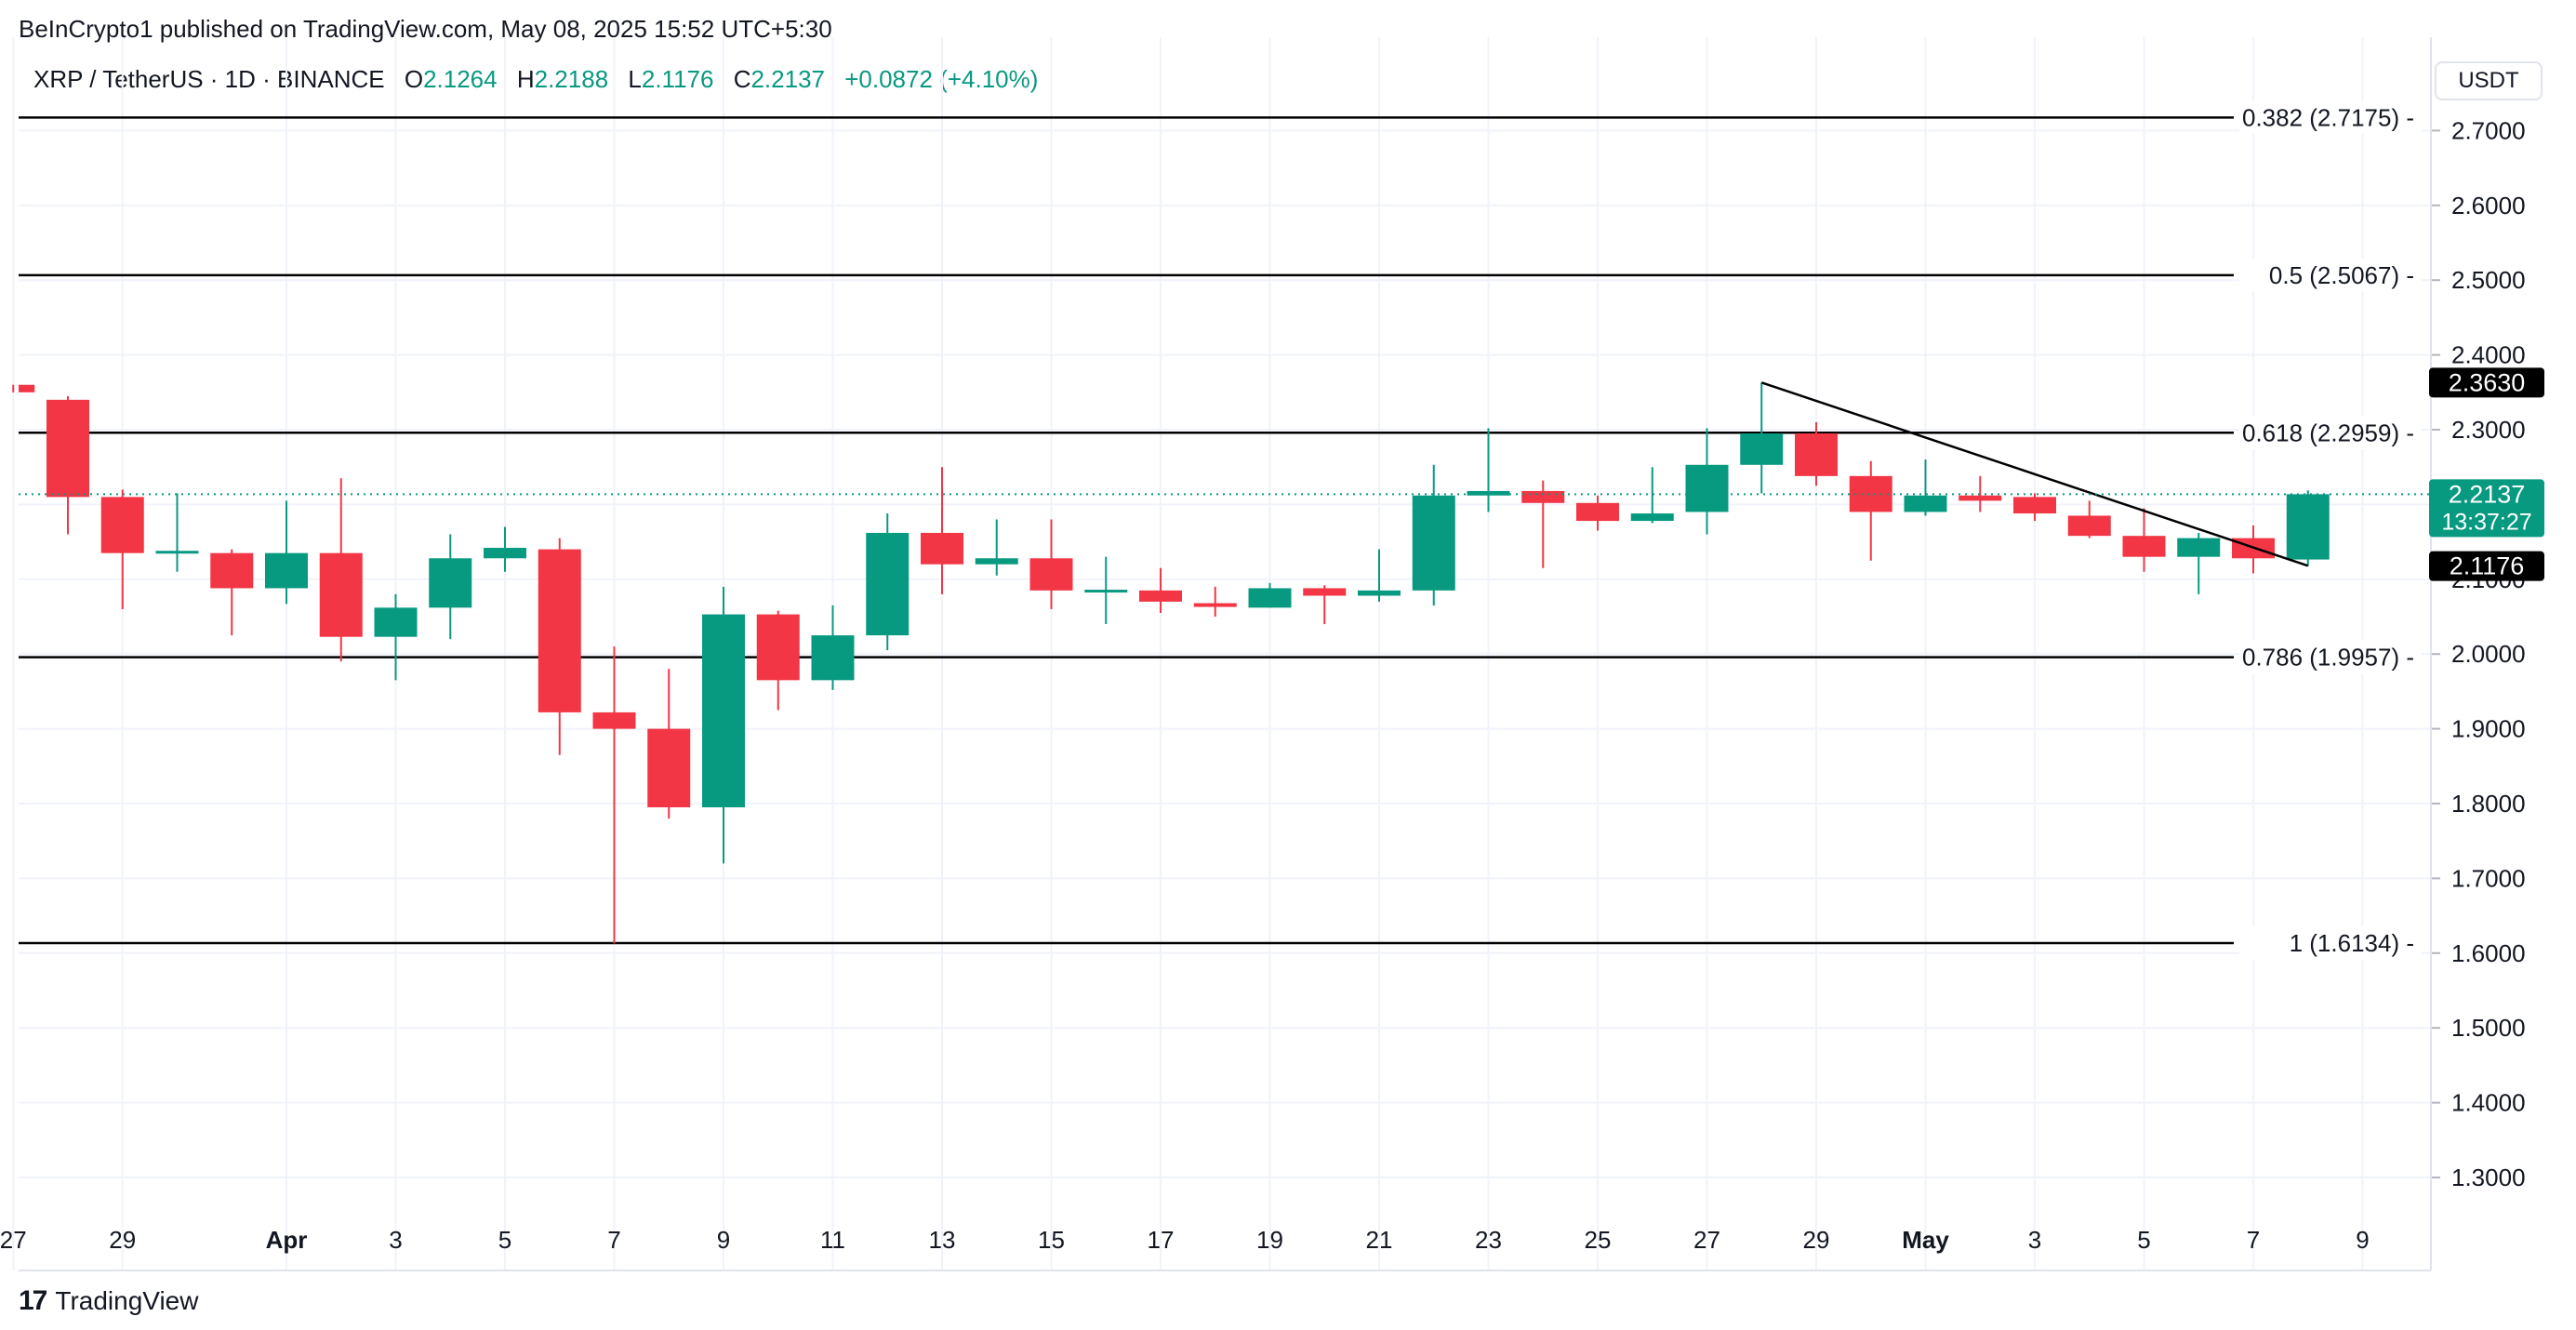  I want to click on open-label: O, so click(414, 79).